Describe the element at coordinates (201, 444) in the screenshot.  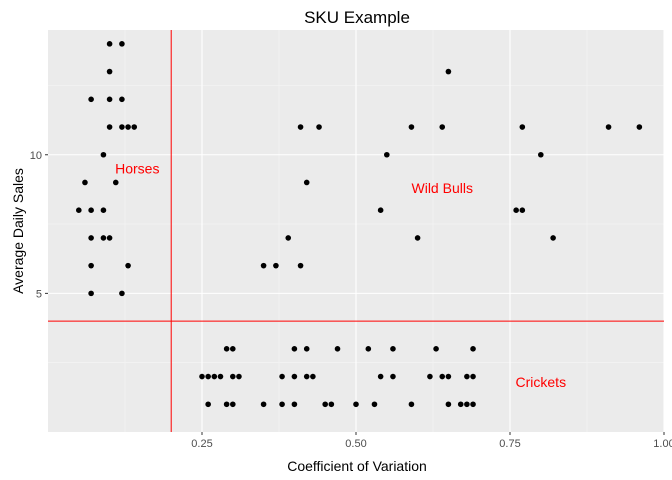
I see `x-tick-label: 0.25` at that location.